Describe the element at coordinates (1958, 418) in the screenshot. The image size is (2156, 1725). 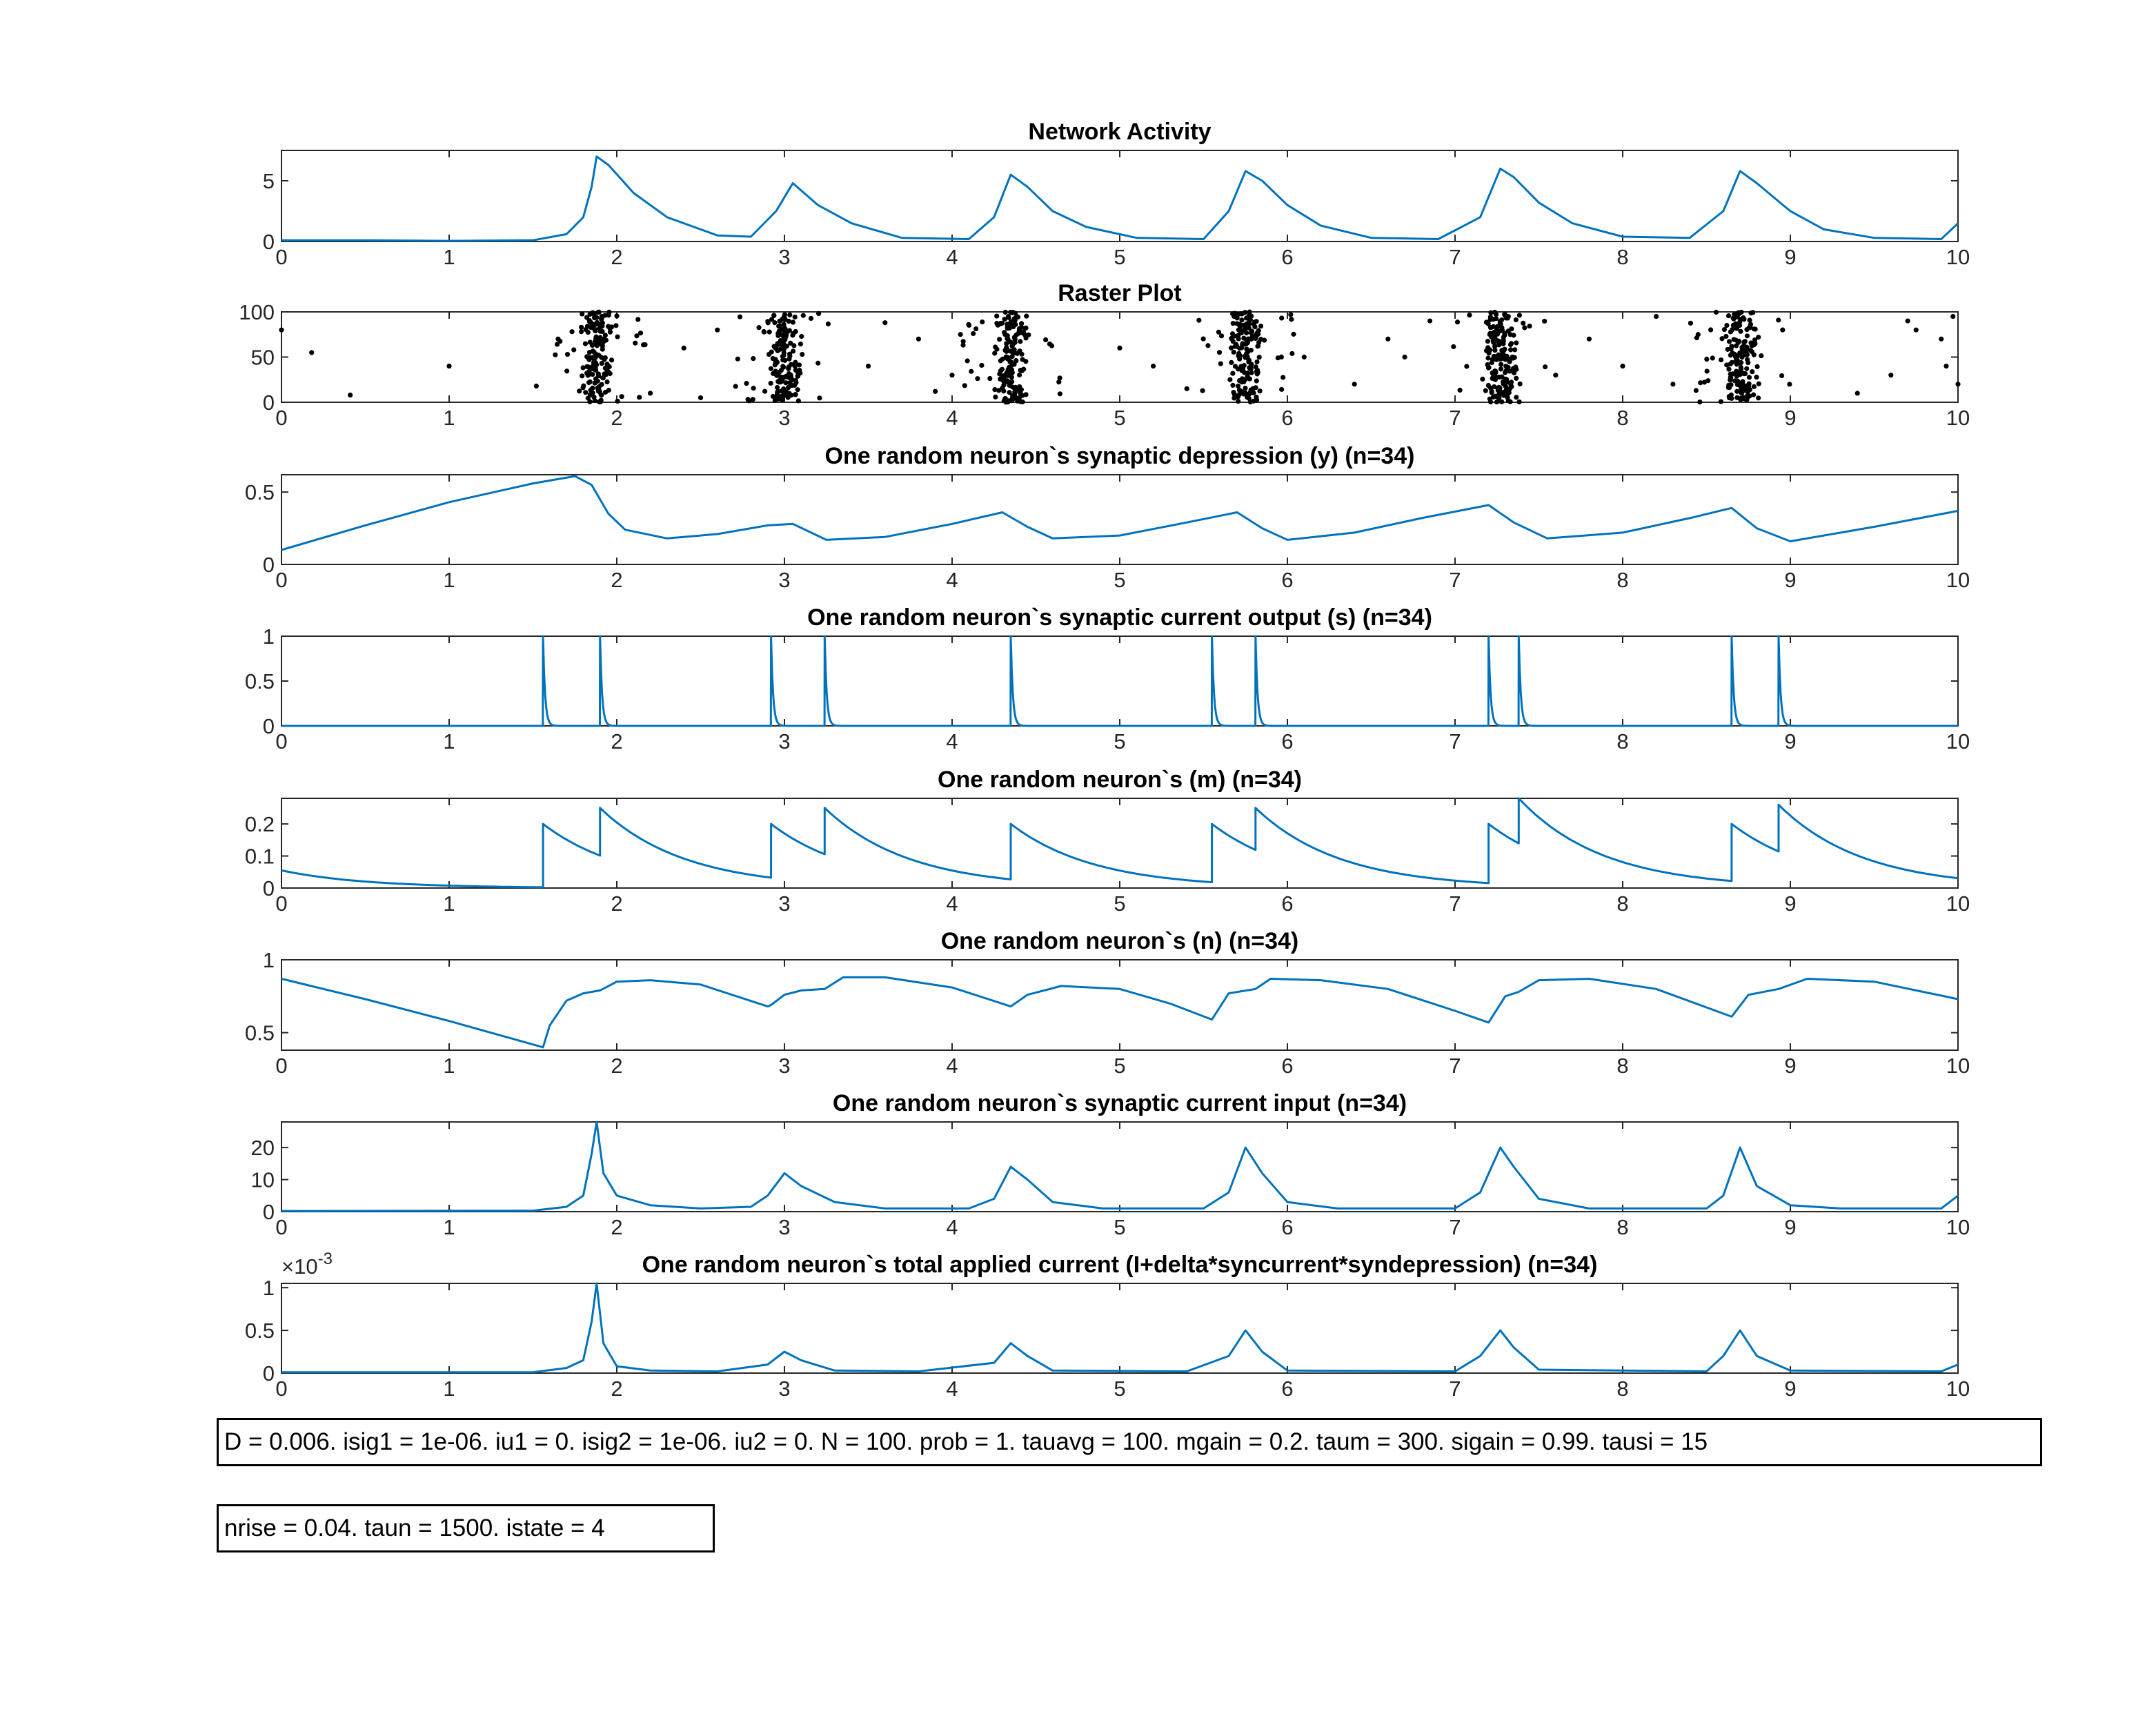
I see `x-tick-label: 10` at that location.